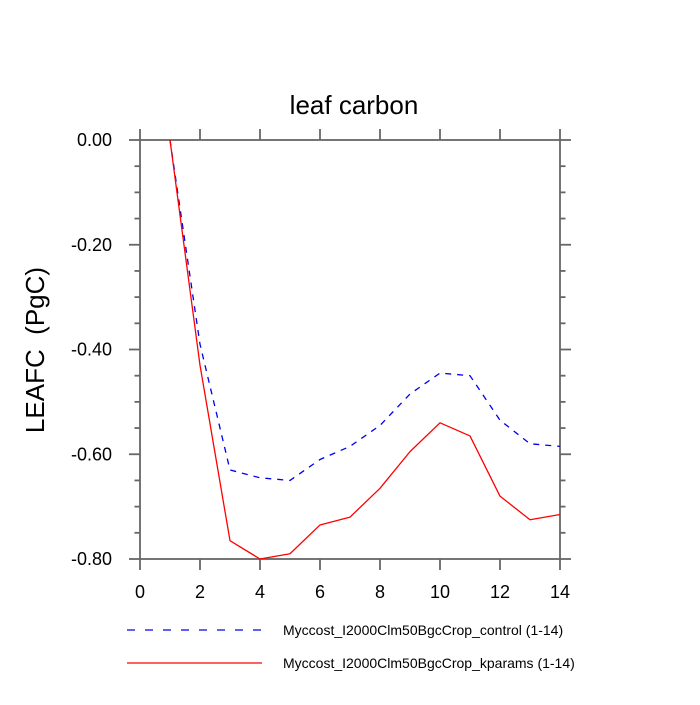 The image size is (700, 705). I want to click on x-tick-label: 2, so click(200, 592).